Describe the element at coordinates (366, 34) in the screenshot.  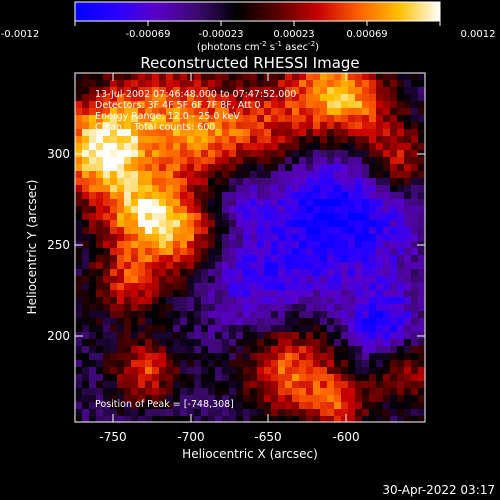
I see `colorbar-tick-label: 0.00069` at that location.